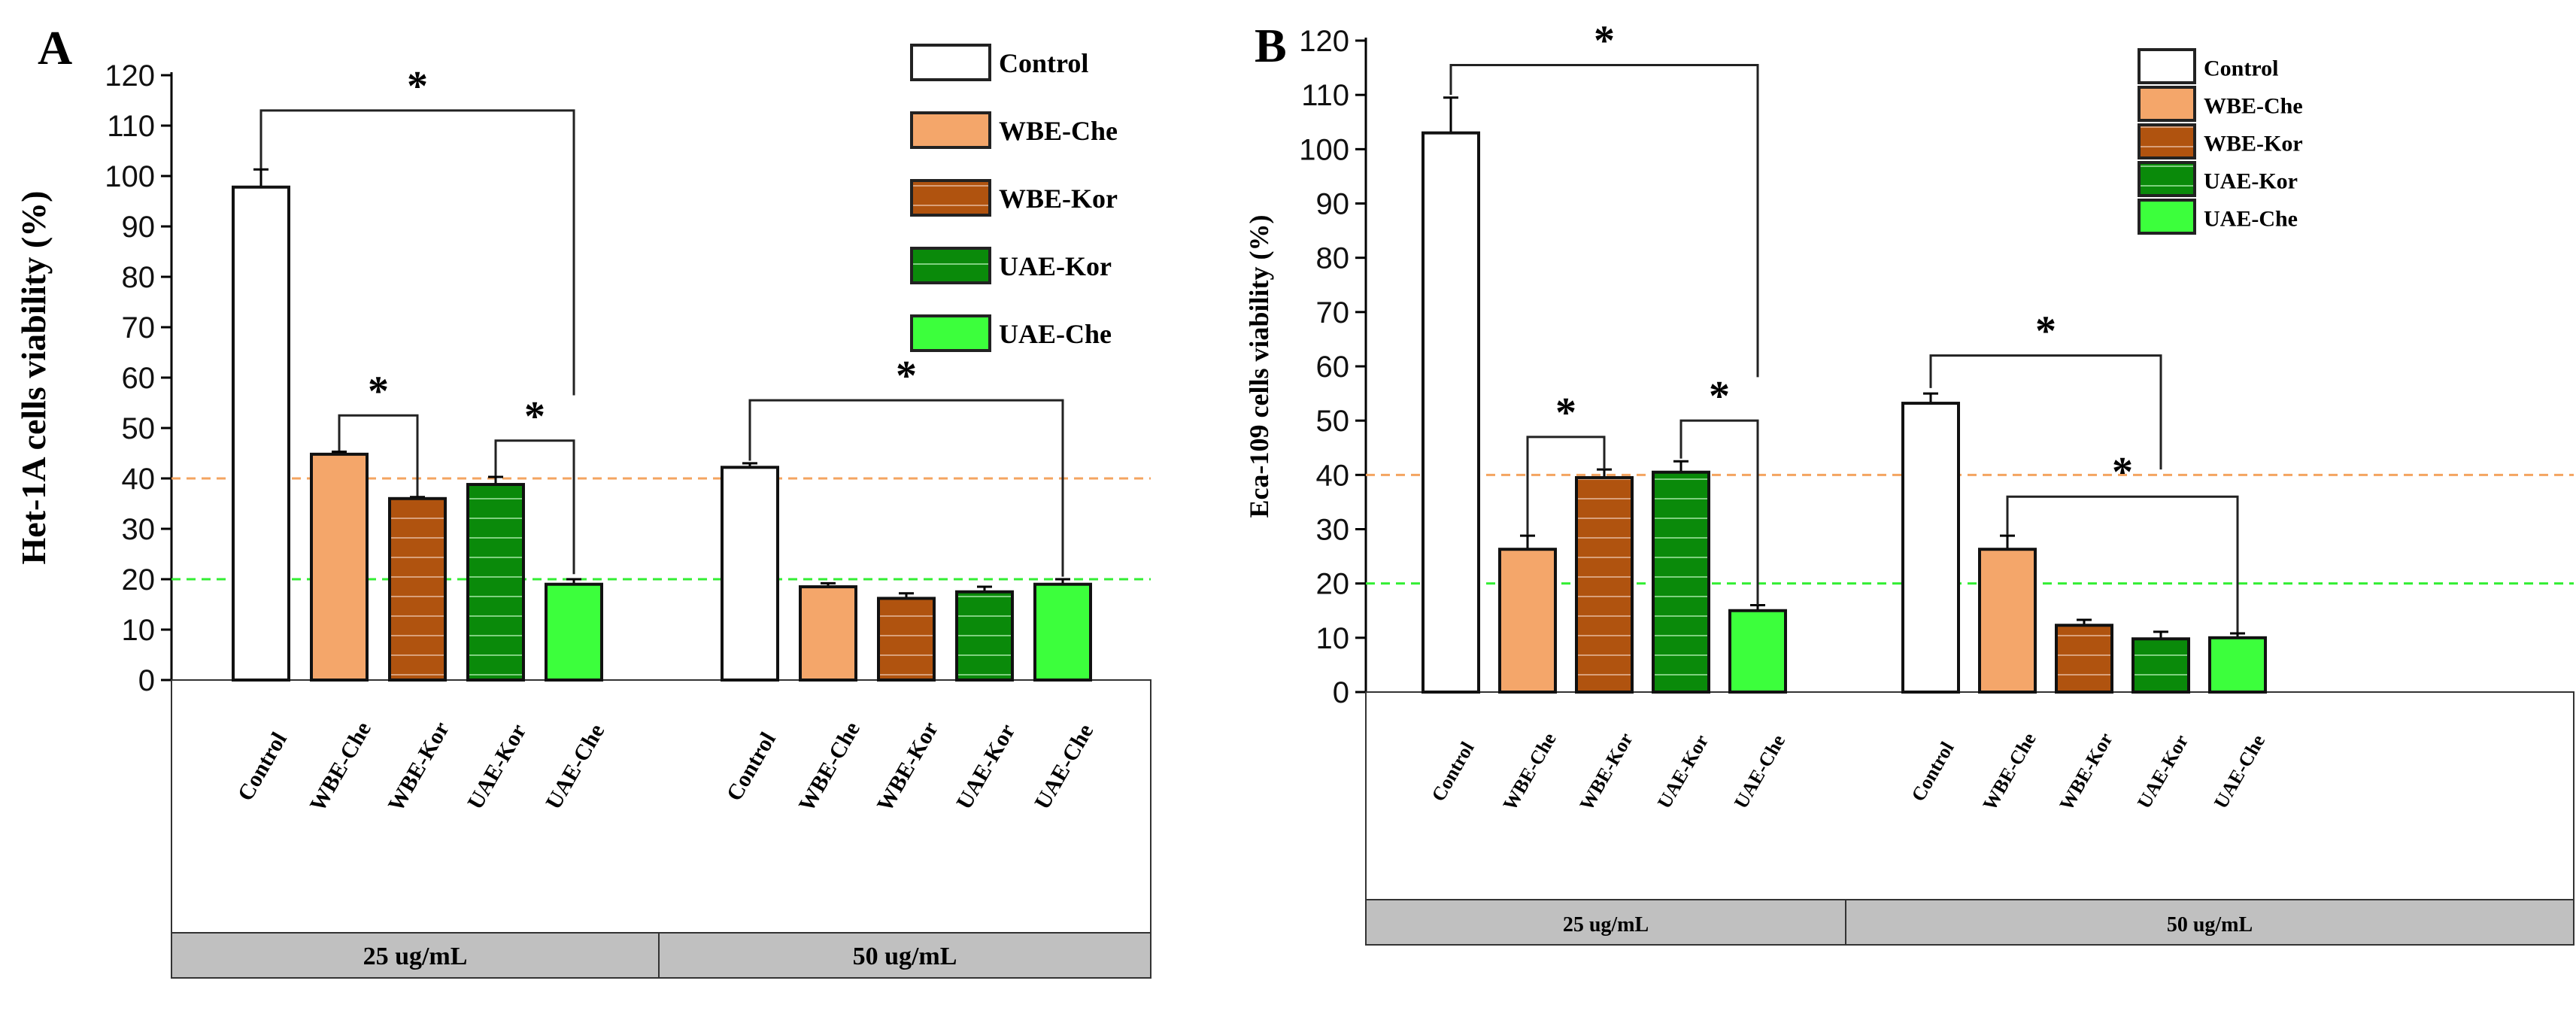 The image size is (2576, 1011). I want to click on panel-label: A, so click(55, 47).